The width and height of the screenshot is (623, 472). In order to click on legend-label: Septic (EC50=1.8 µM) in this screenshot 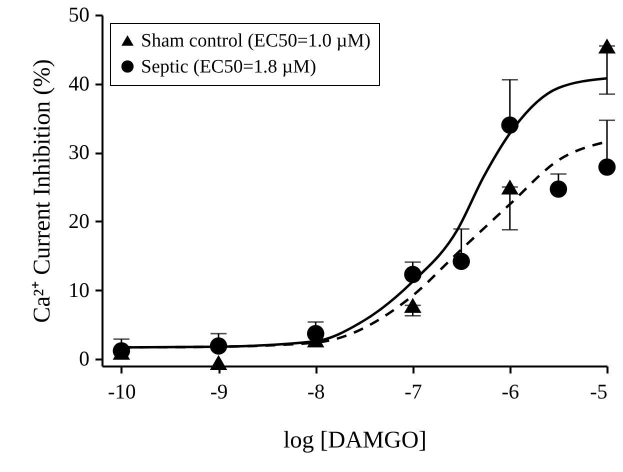, I will do `click(228, 67)`.